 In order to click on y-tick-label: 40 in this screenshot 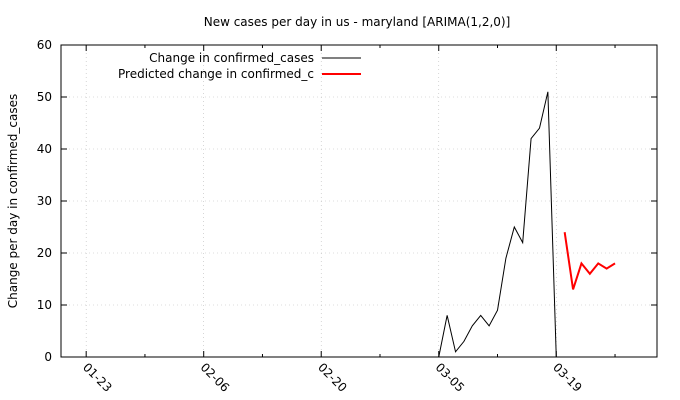, I will do `click(44, 149)`.